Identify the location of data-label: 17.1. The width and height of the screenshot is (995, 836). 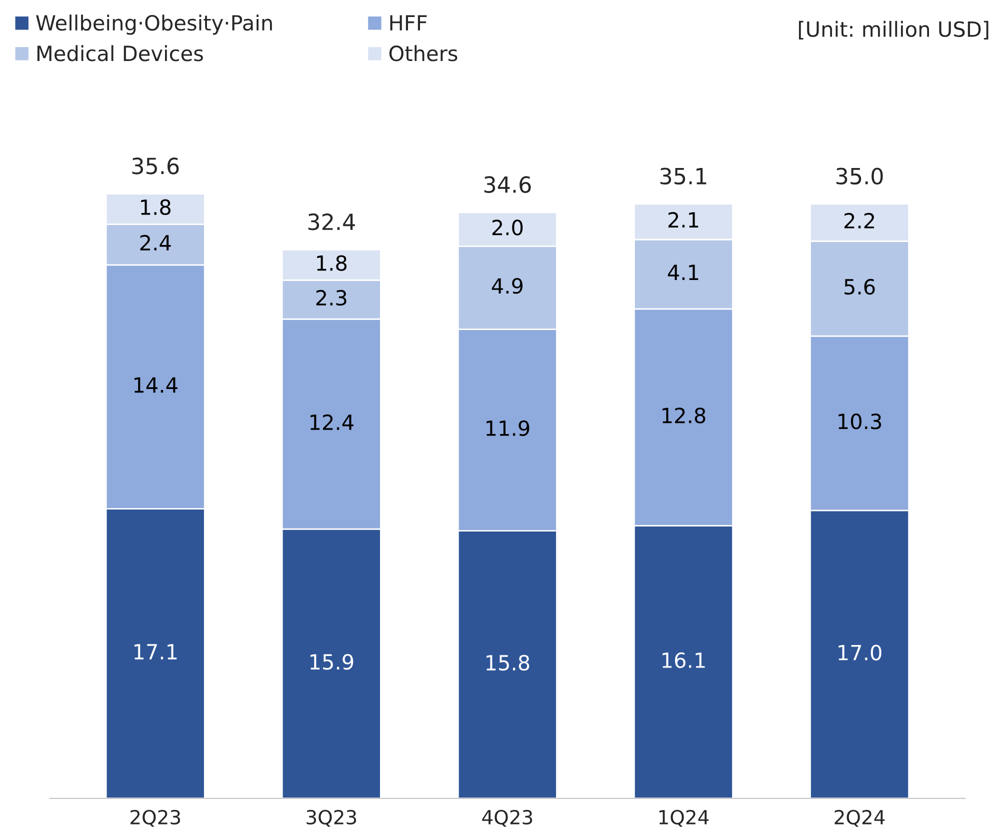
(155, 652).